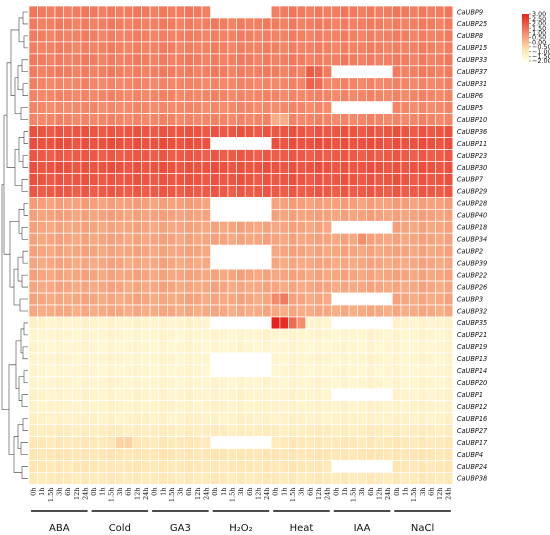  Describe the element at coordinates (120, 528) in the screenshot. I see `treatment-label: Cold` at that location.